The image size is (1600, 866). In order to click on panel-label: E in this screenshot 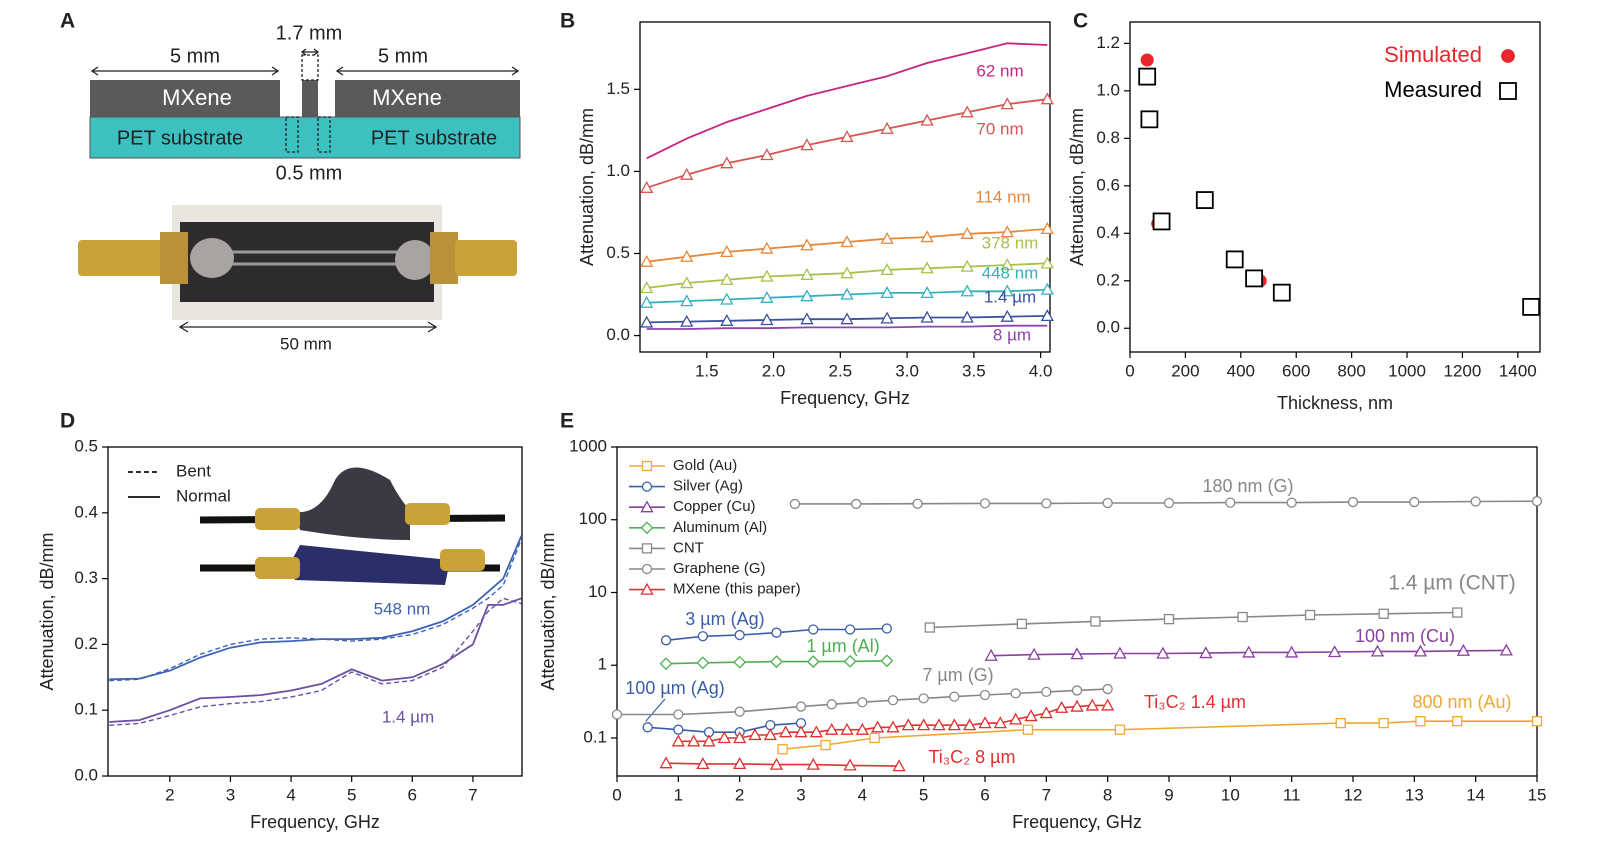, I will do `click(567, 421)`.